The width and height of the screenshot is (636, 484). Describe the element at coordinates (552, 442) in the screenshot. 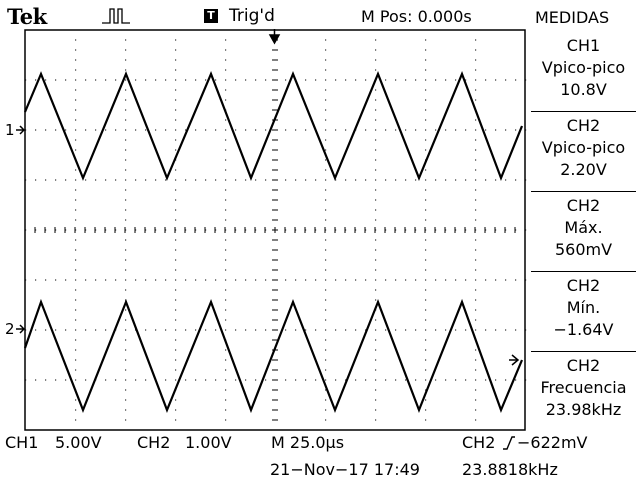

I see `trigger-level: −622mV` at that location.